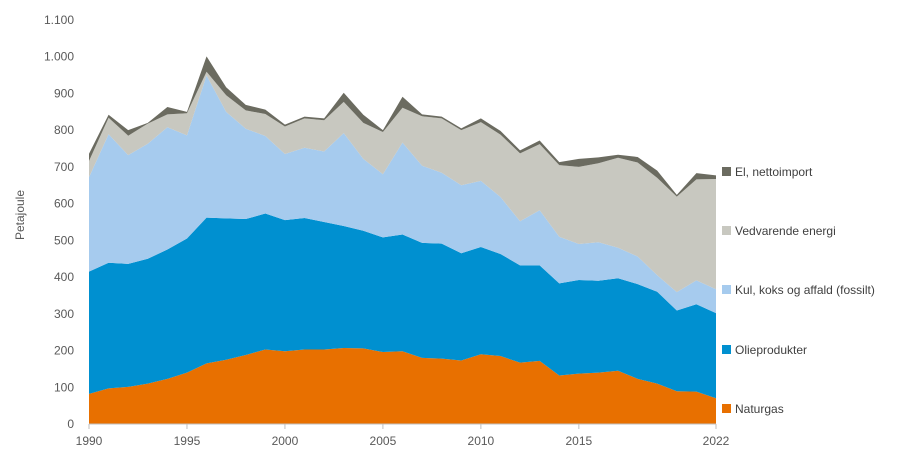 This screenshot has width=900, height=454. I want to click on y-tick-label: 100, so click(64, 387).